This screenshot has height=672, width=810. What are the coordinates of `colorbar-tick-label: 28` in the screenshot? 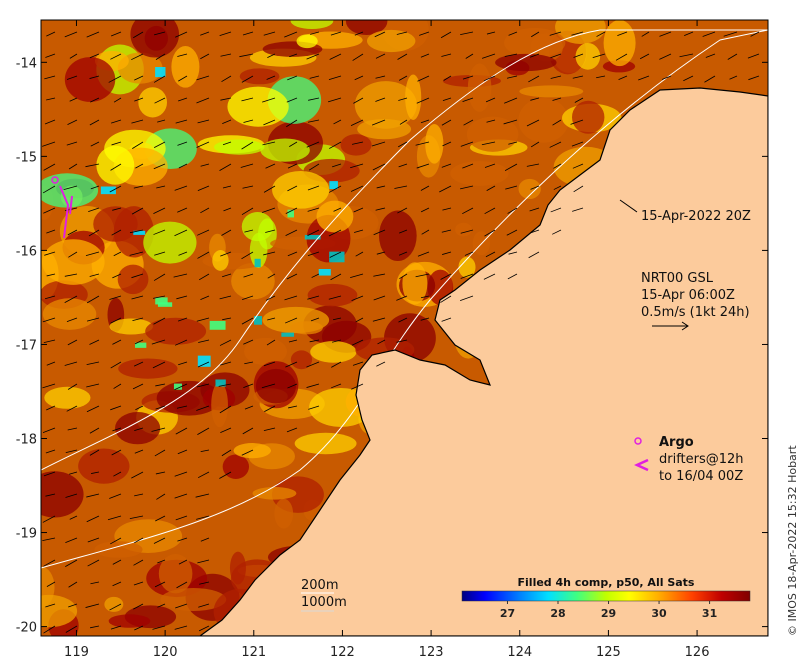 It's located at (557, 613).